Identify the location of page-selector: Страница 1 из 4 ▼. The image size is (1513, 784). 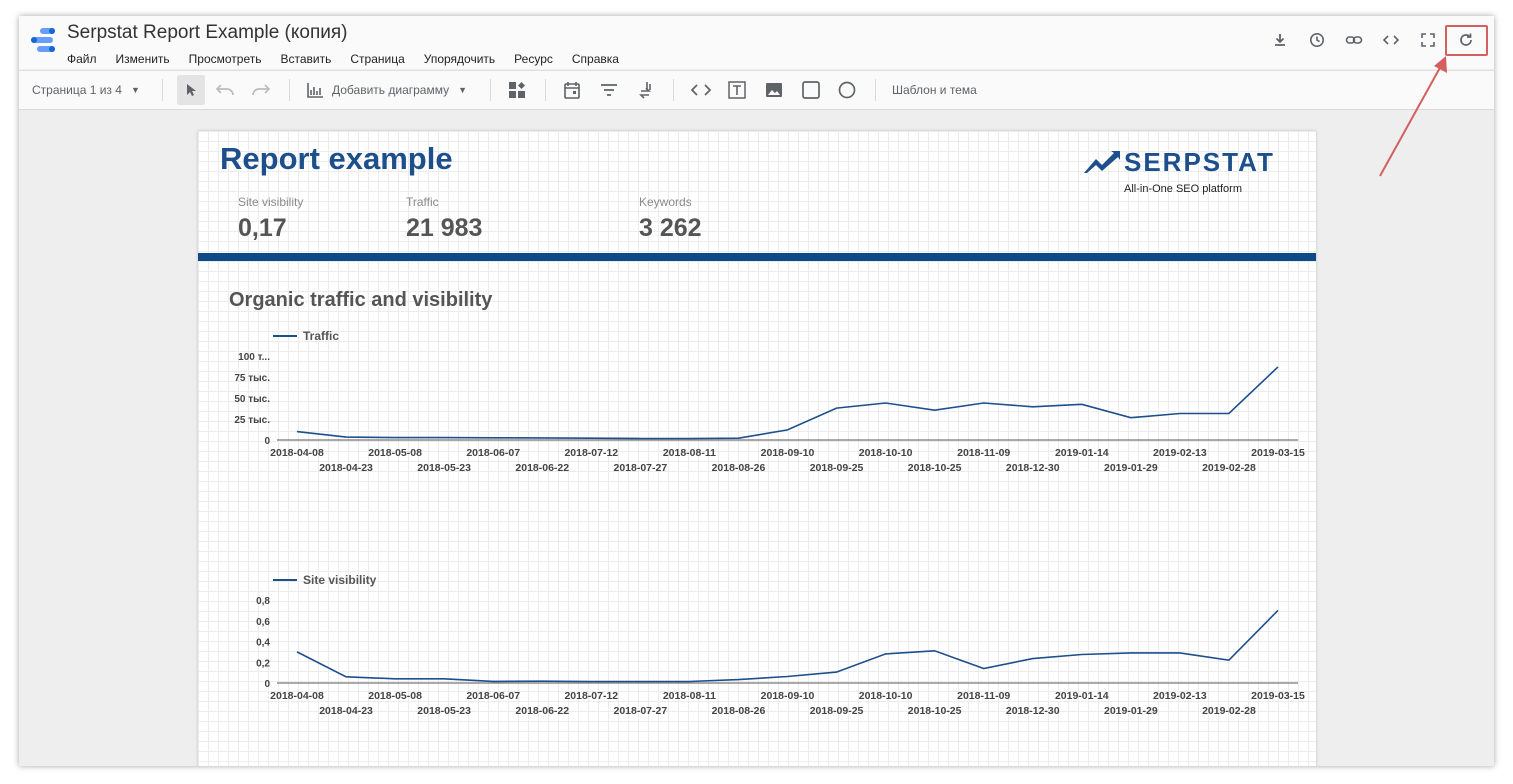
(86, 90).